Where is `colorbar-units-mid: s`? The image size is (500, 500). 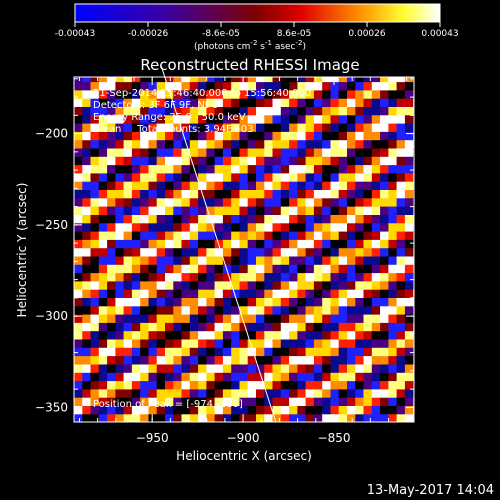 colorbar-units-mid: s is located at coordinates (261, 47).